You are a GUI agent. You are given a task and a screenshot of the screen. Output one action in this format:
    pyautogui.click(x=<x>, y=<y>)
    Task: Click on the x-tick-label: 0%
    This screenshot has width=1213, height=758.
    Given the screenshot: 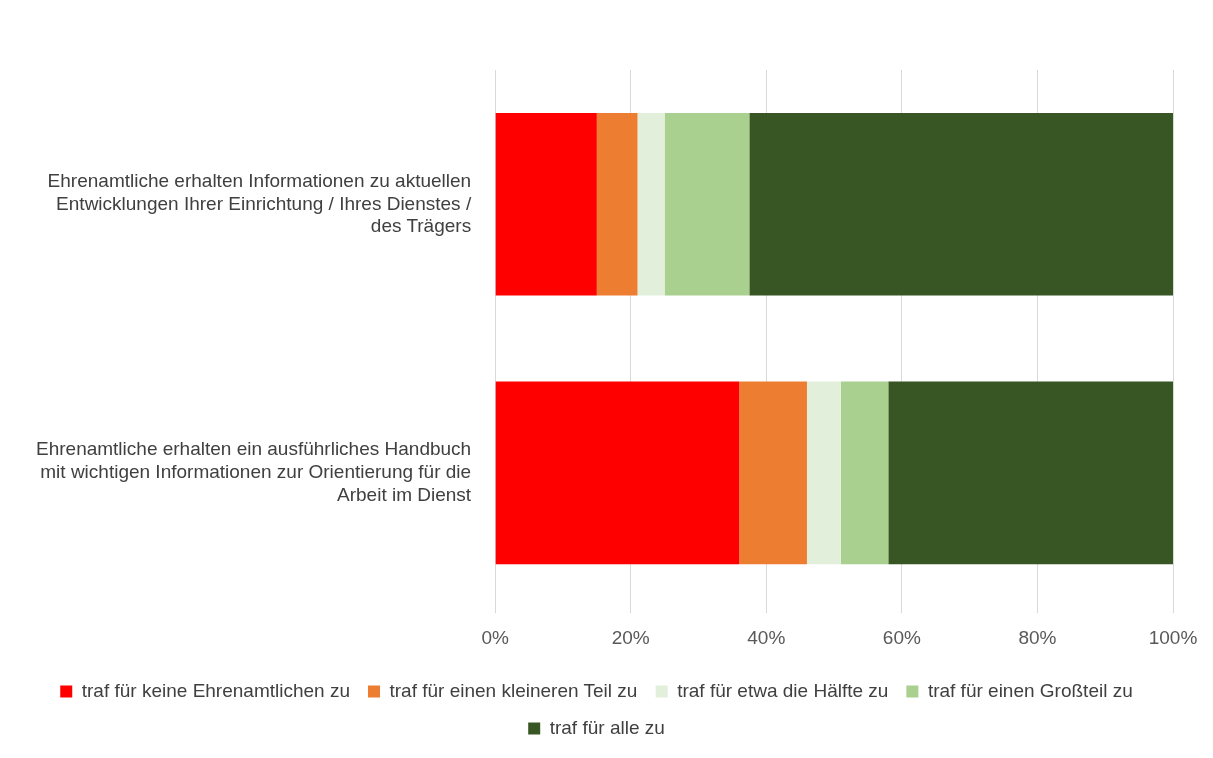 What is the action you would take?
    pyautogui.click(x=495, y=637)
    